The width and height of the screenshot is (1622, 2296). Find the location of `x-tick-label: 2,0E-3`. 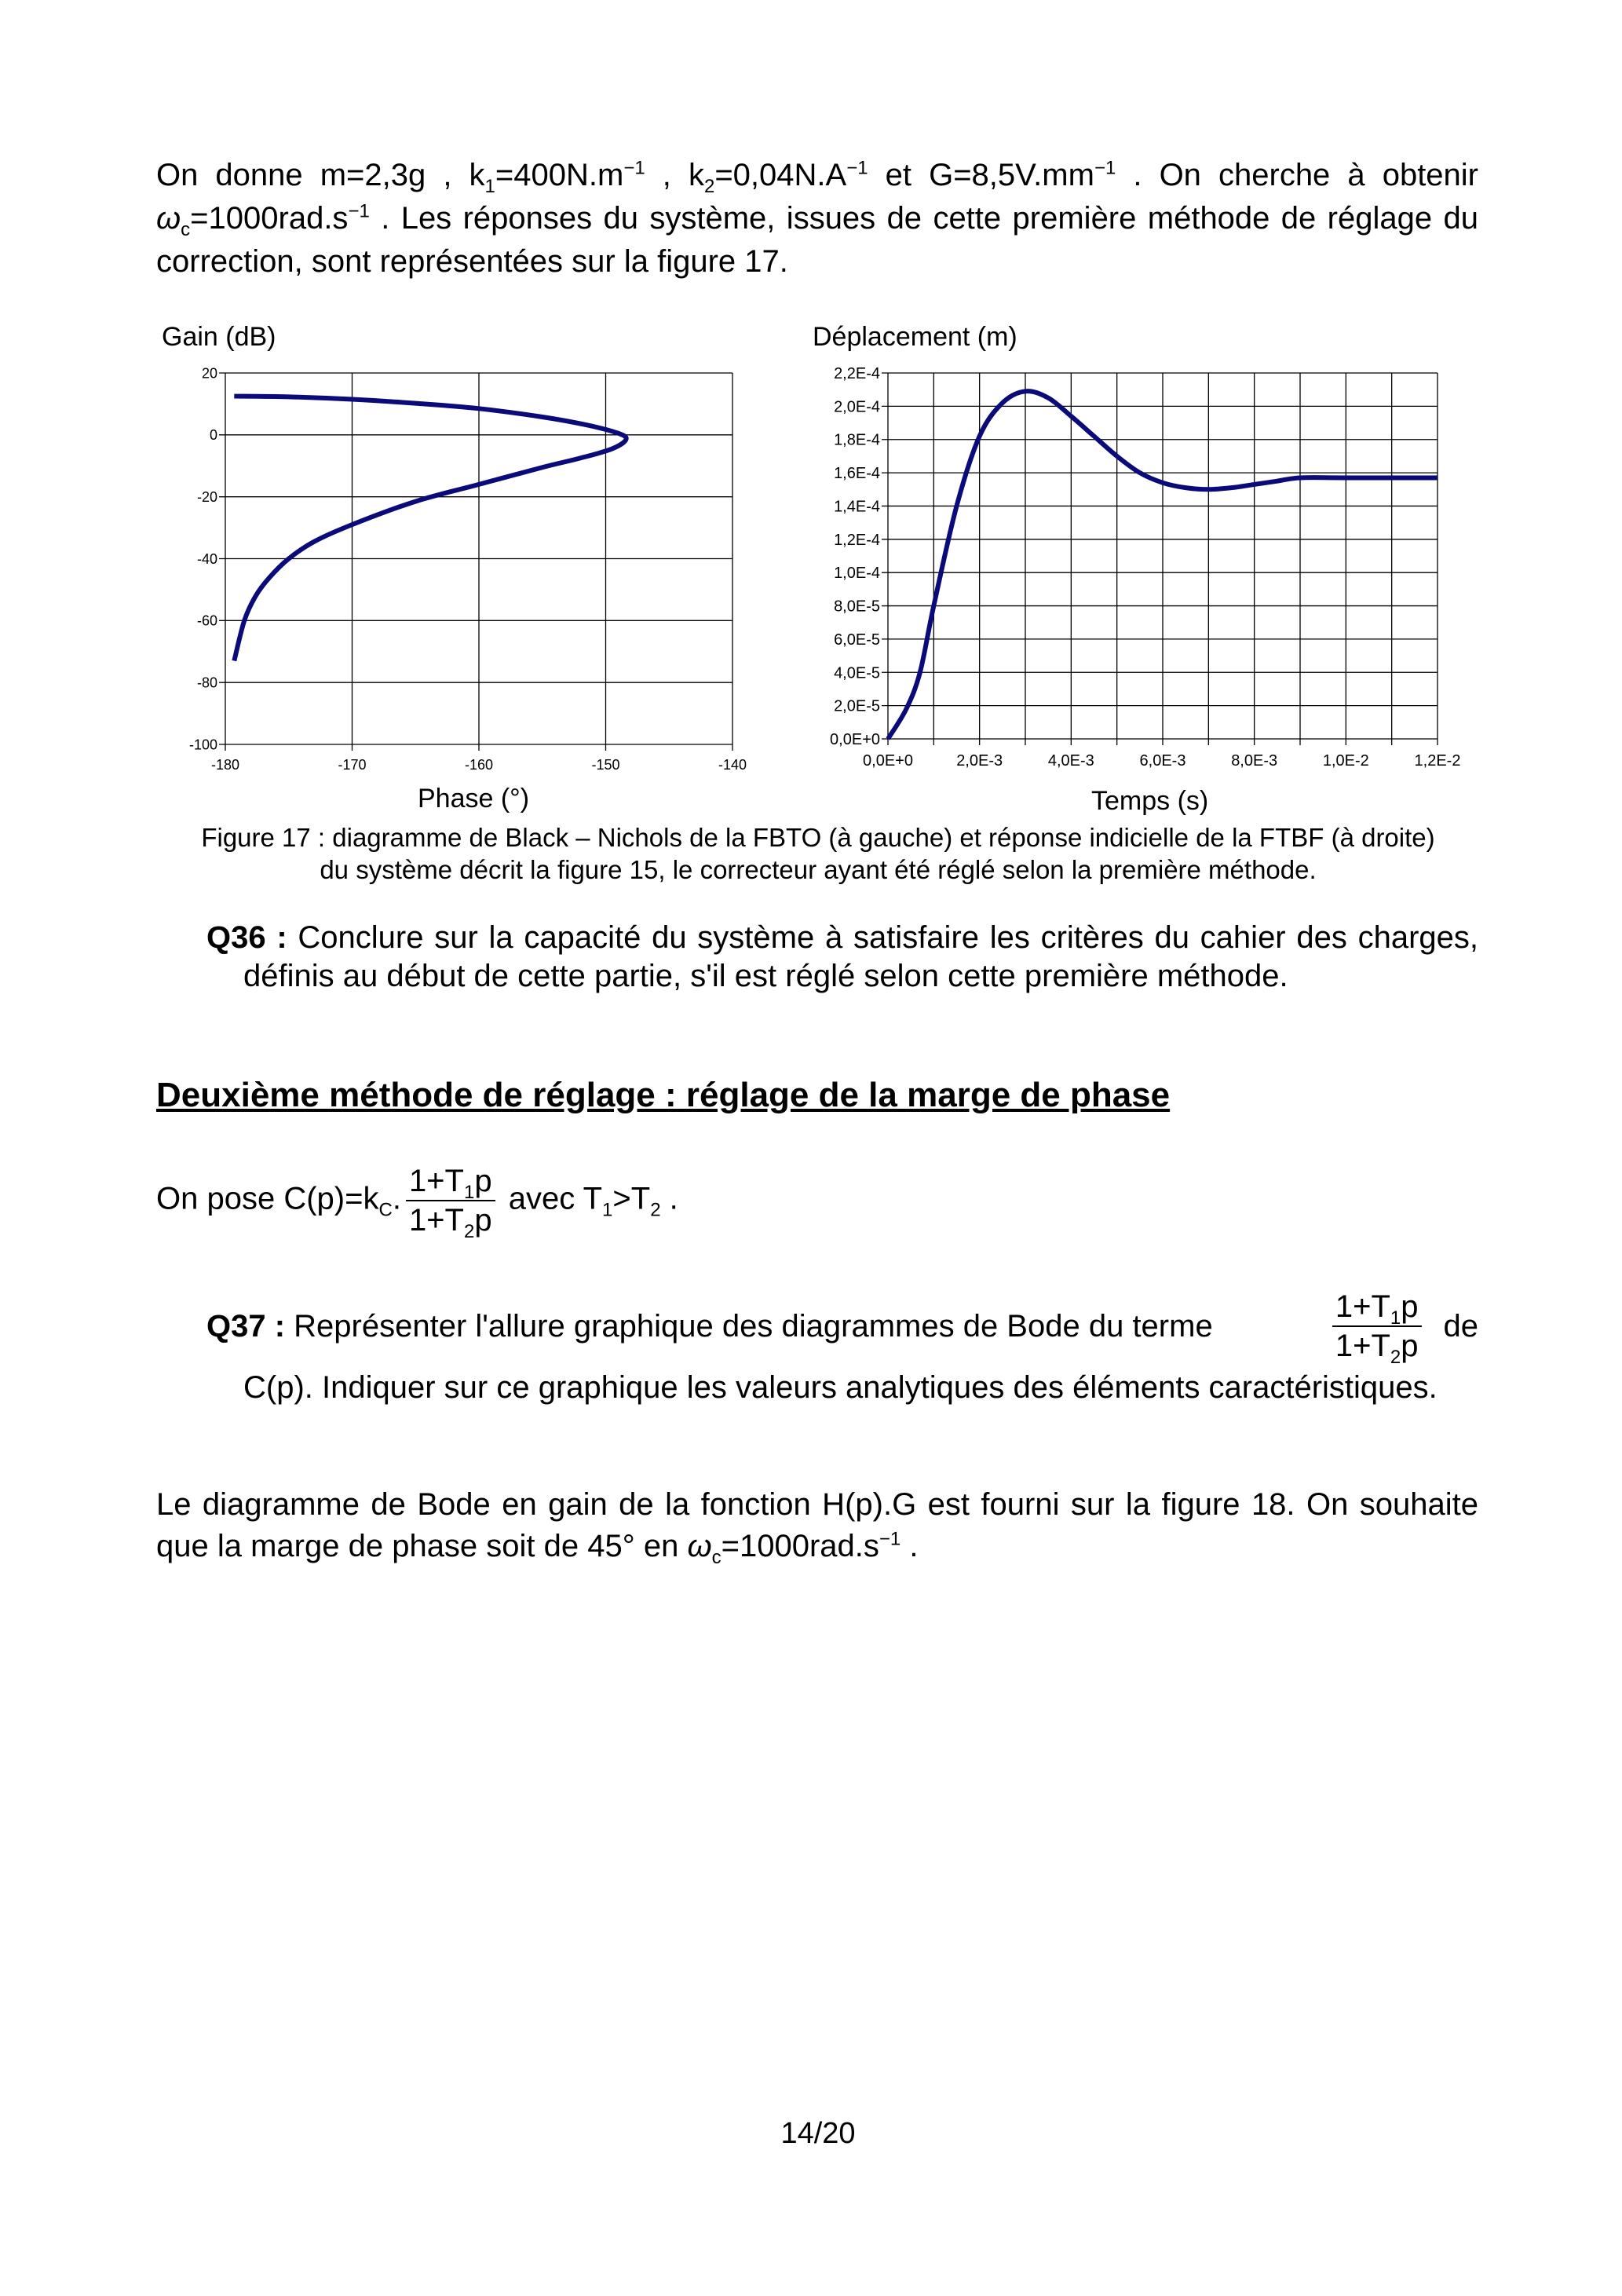

x-tick-label: 2,0E-3 is located at coordinates (979, 761).